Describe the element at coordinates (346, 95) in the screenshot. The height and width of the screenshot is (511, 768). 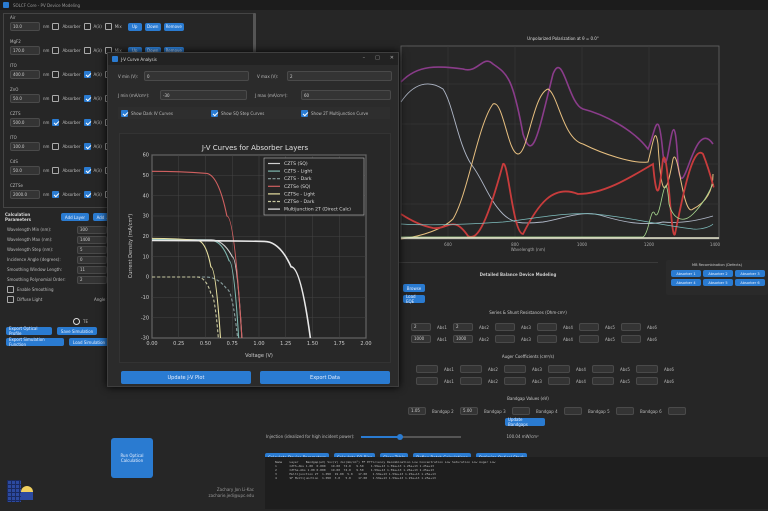
I see `jmax-input: 60` at that location.